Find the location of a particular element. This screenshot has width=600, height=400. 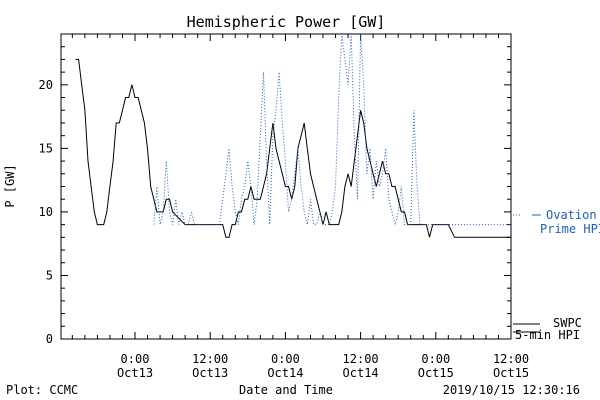

y-tick-label: 20 is located at coordinates (46, 85).